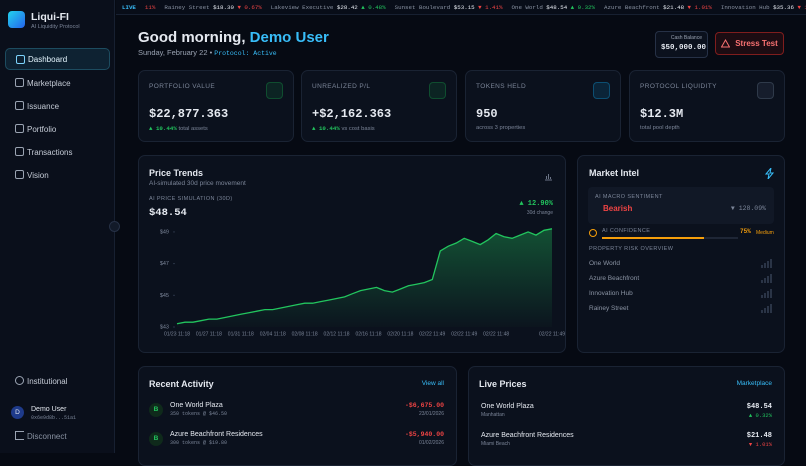 The height and width of the screenshot is (466, 806). I want to click on activity-date: 23/01/2026, so click(431, 414).